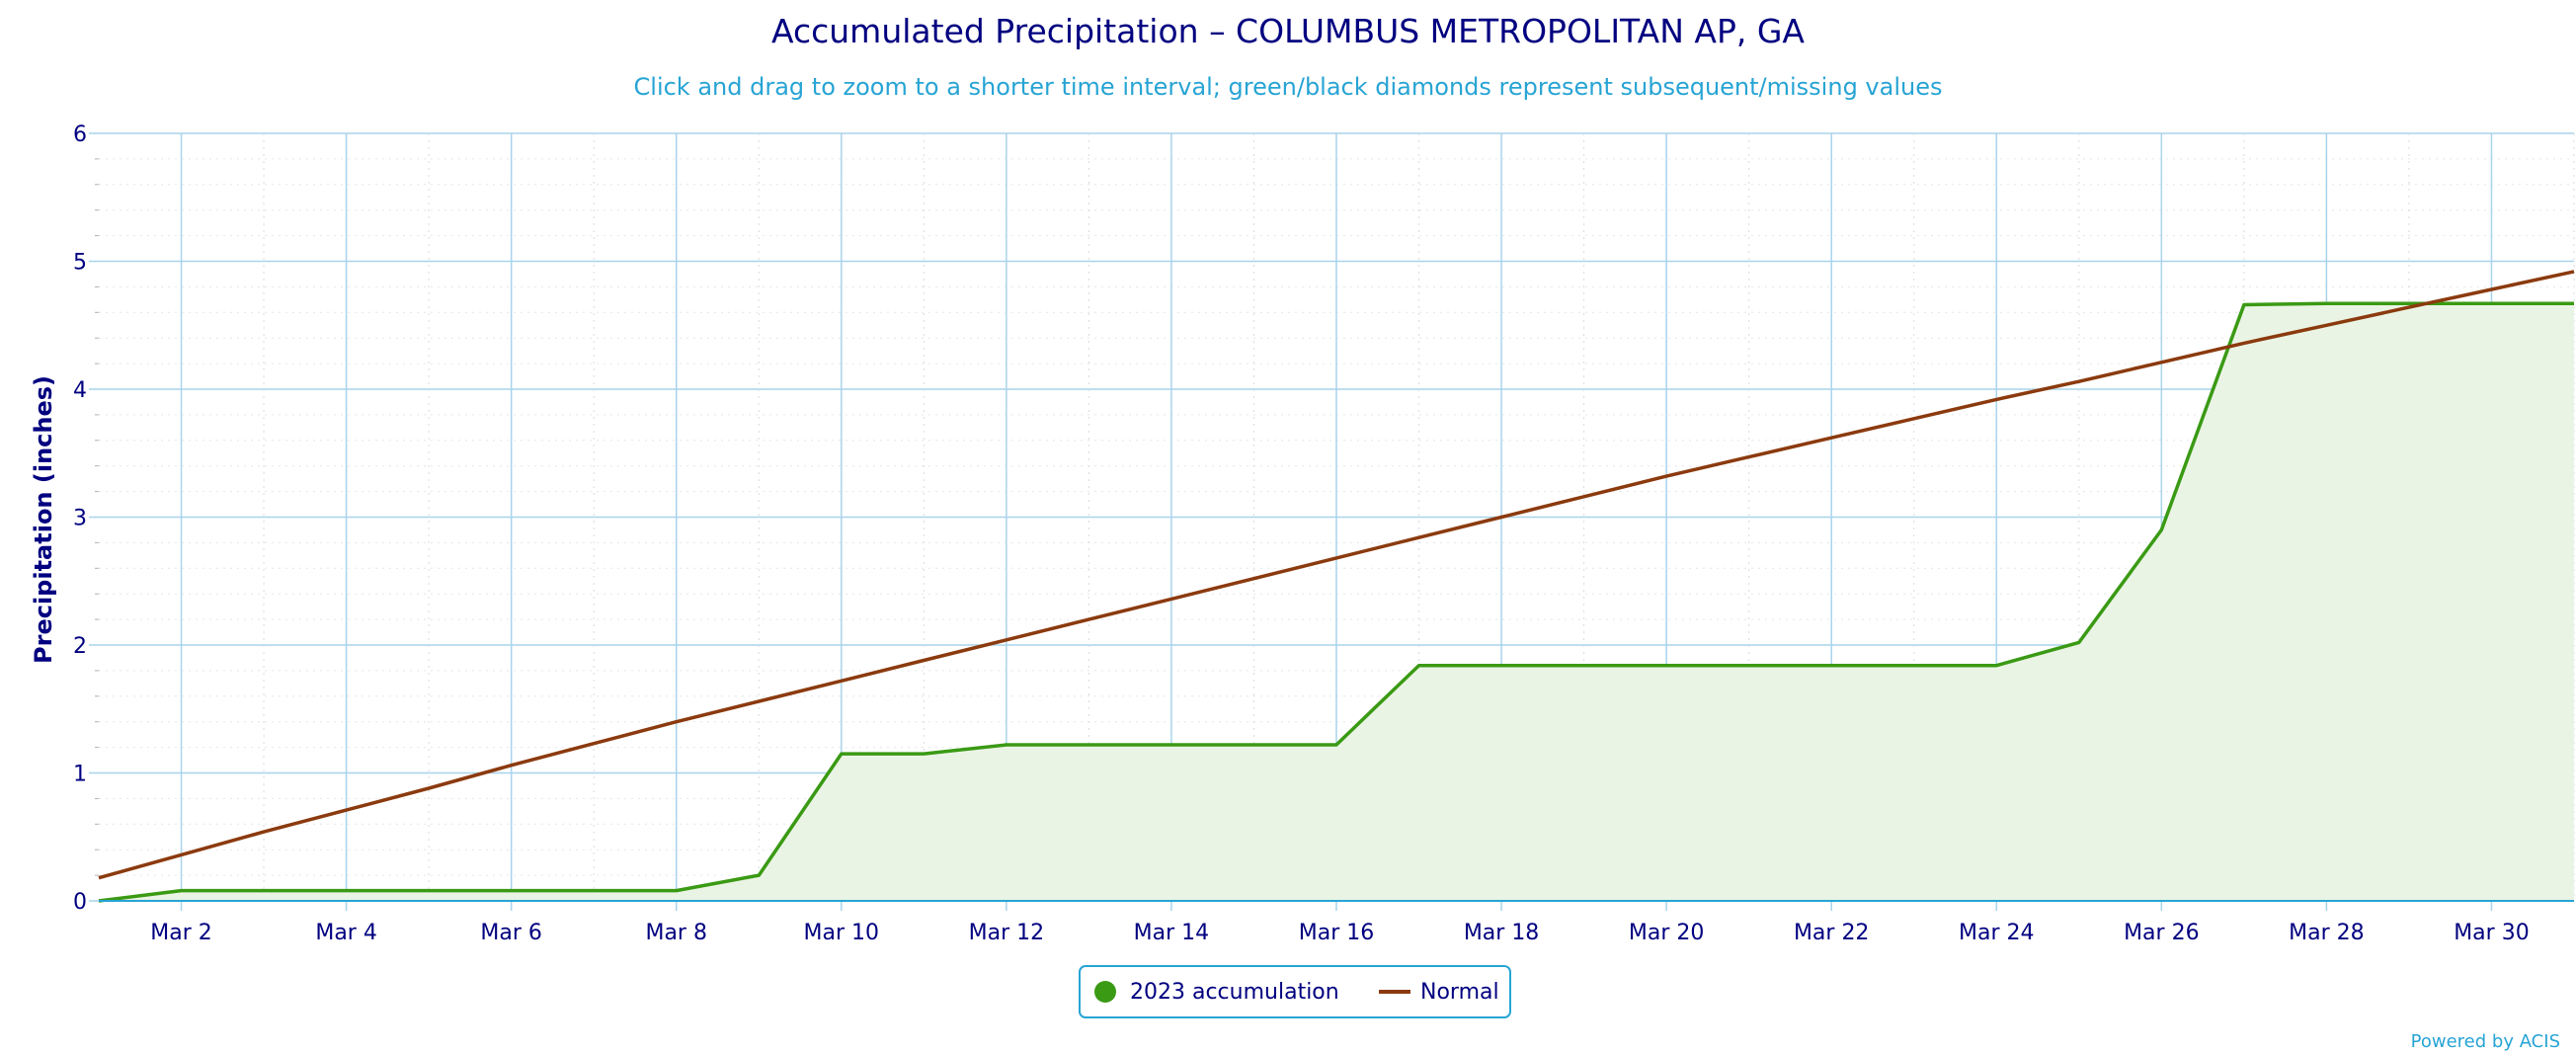 Image resolution: width=2576 pixels, height=1053 pixels. I want to click on x-tick-label: Mar 18, so click(1502, 933).